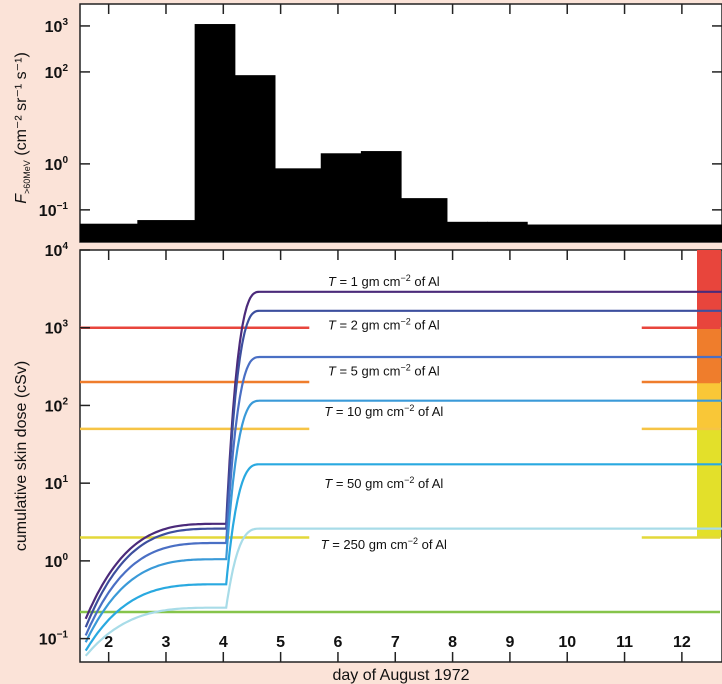 The width and height of the screenshot is (722, 684). I want to click on dose-xtick-label: 2, so click(108, 642).